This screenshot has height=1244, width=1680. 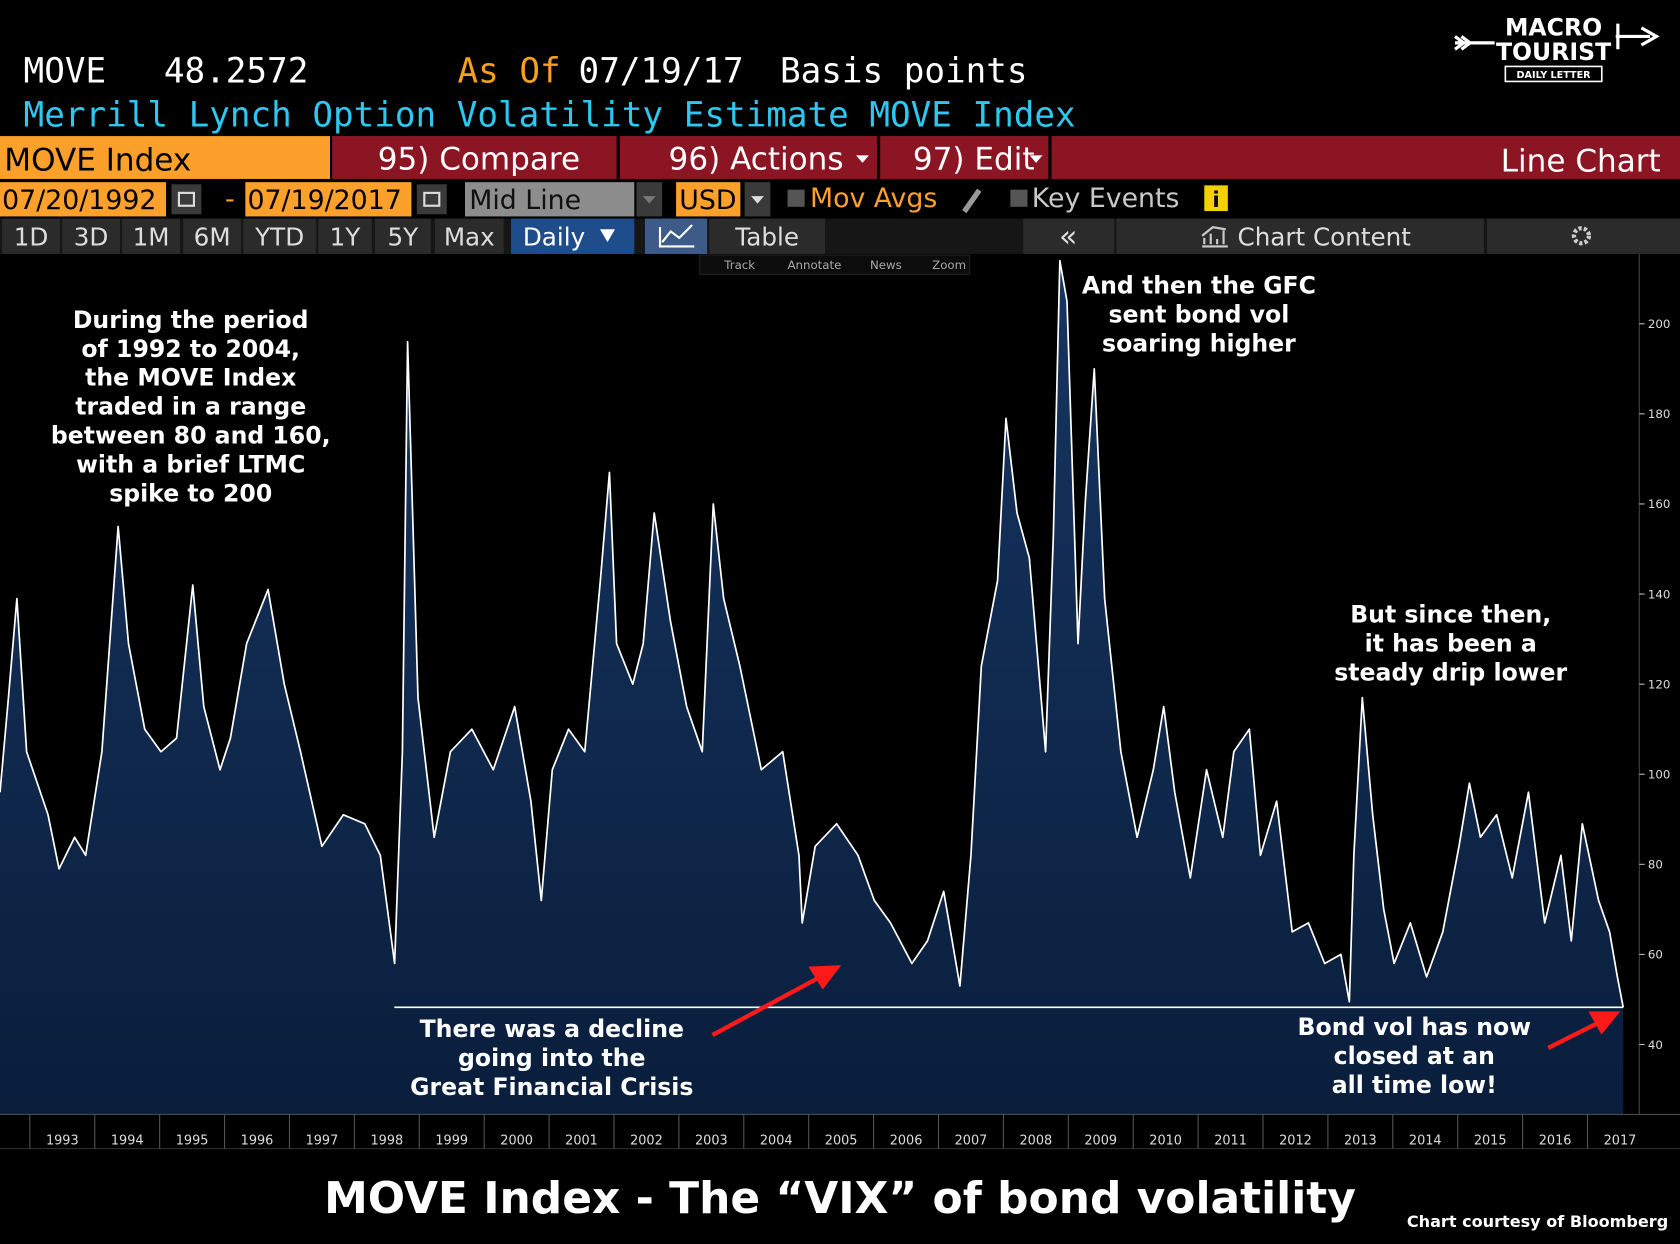 I want to click on y-tick-label: 60, so click(x=1655, y=955).